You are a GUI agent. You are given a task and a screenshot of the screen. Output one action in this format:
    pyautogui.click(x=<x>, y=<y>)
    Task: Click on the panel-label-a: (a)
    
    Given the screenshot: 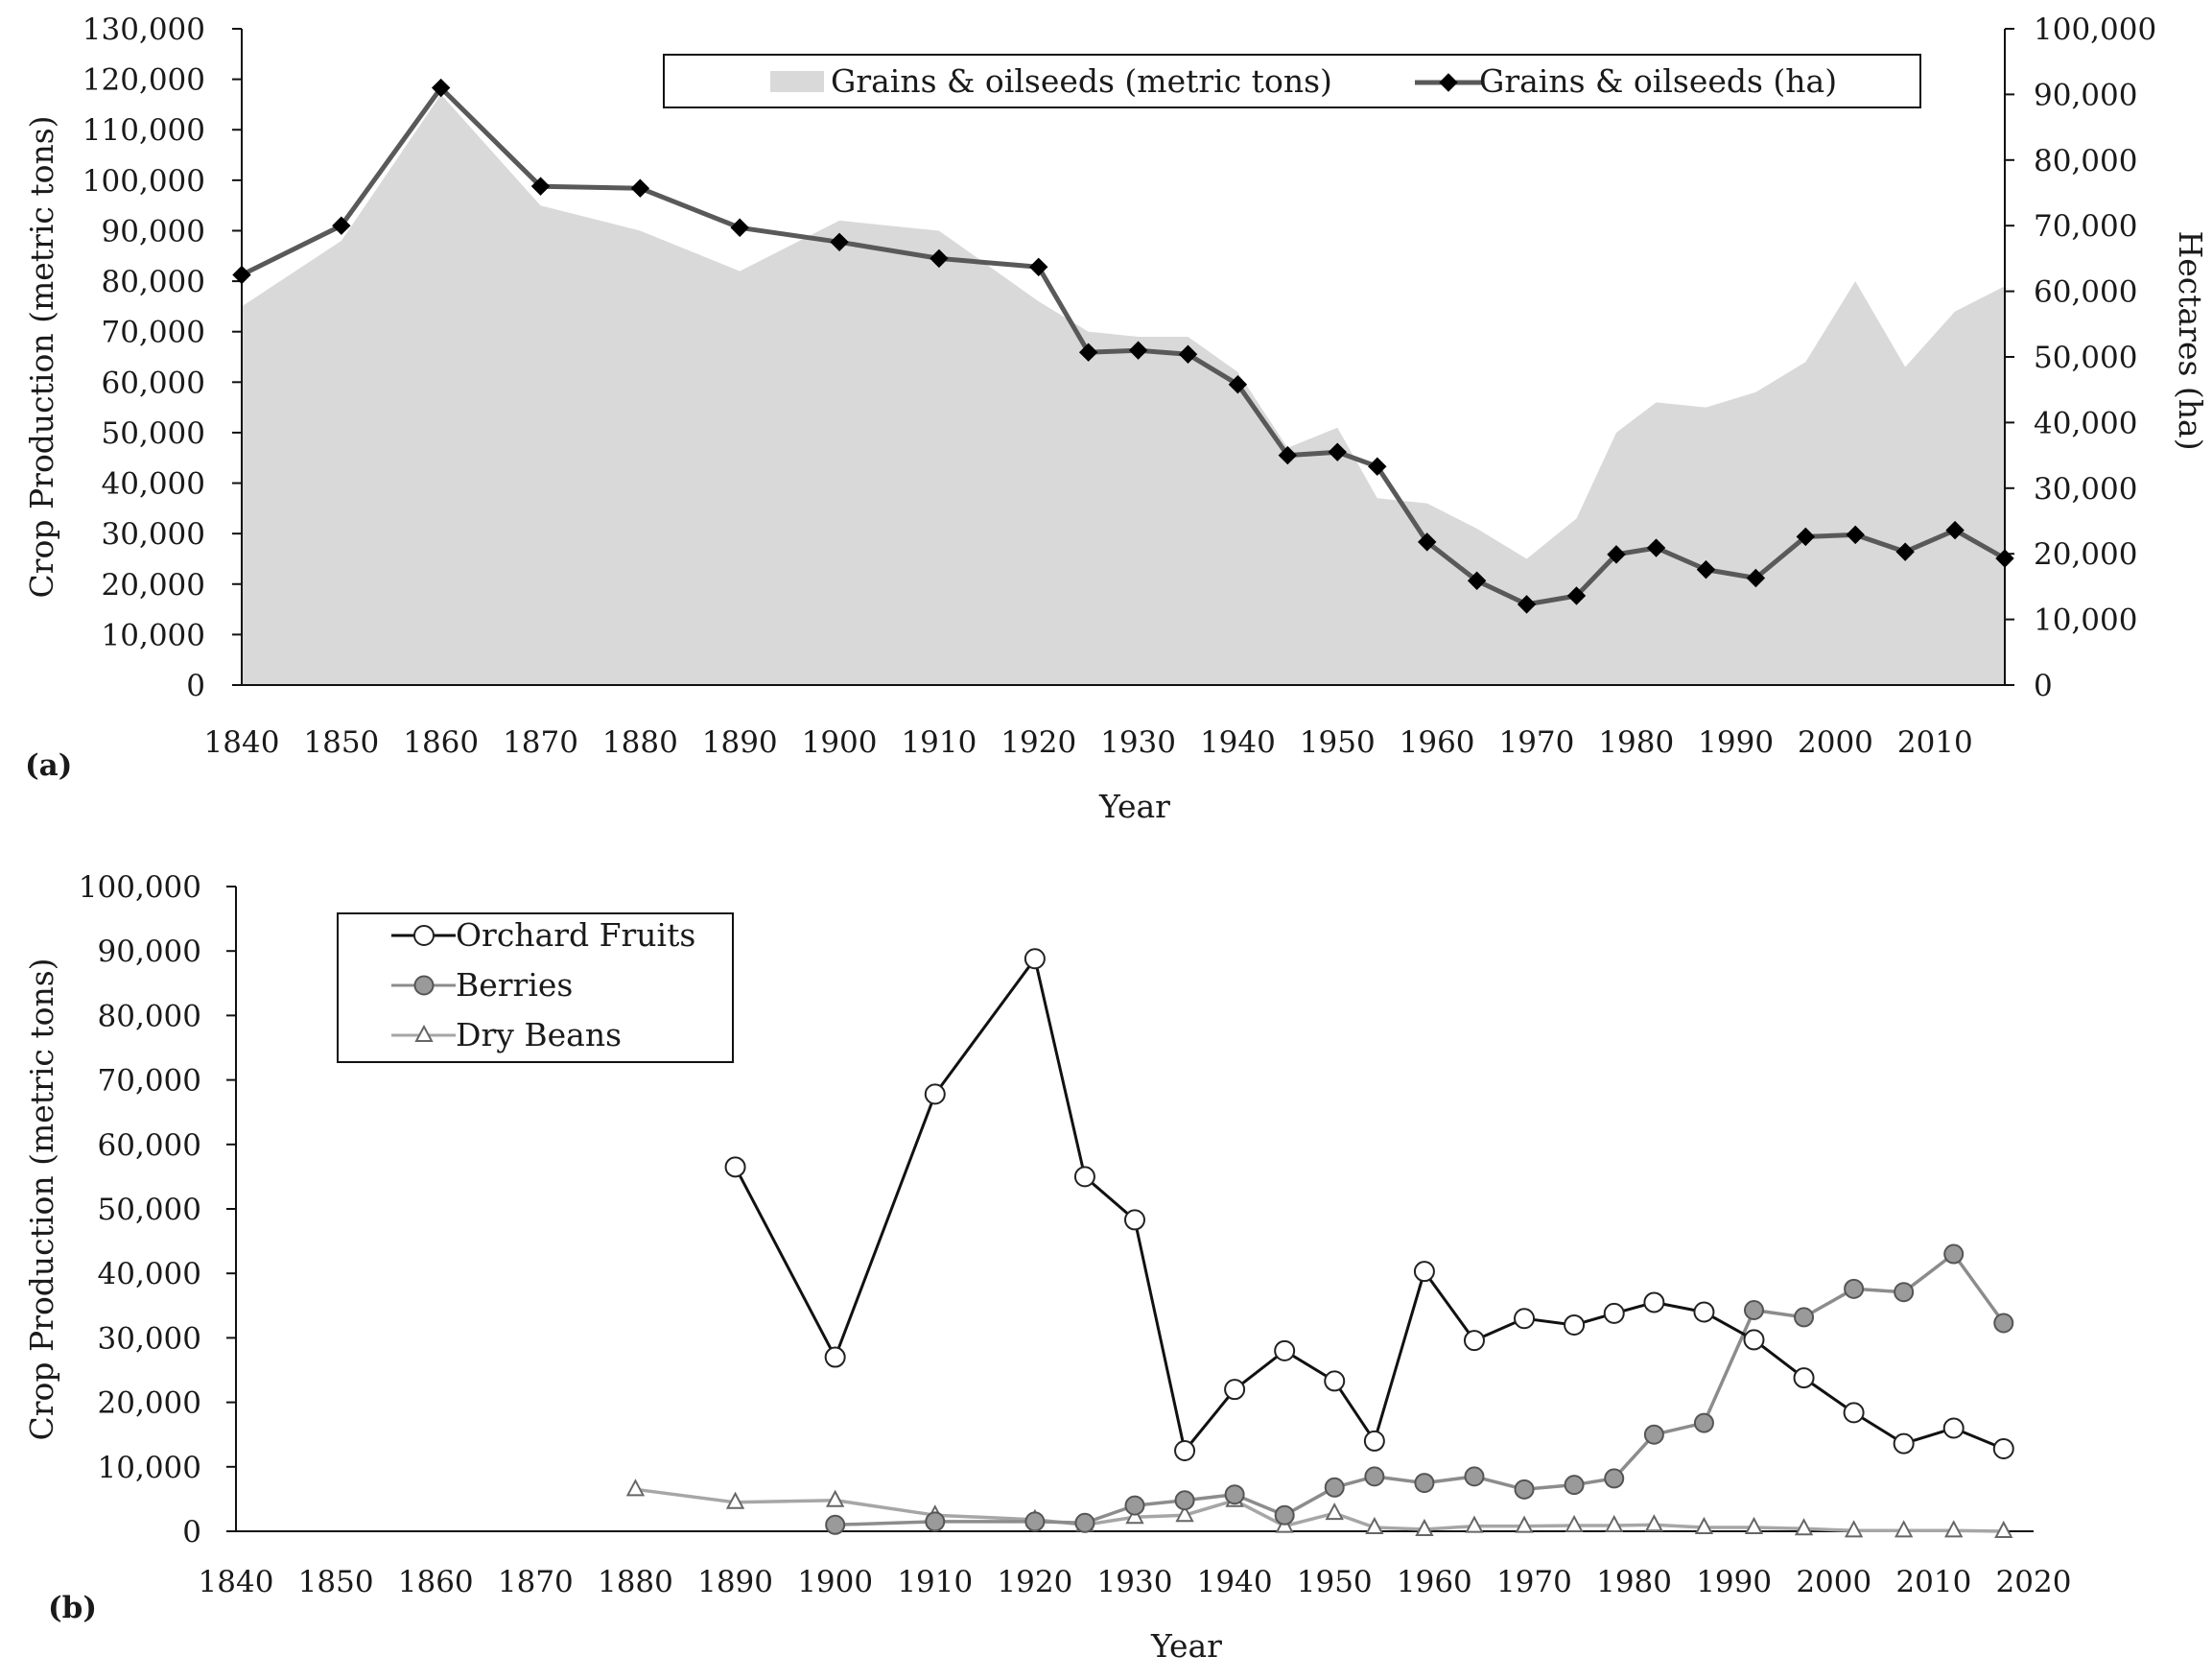 What is the action you would take?
    pyautogui.click(x=48, y=765)
    